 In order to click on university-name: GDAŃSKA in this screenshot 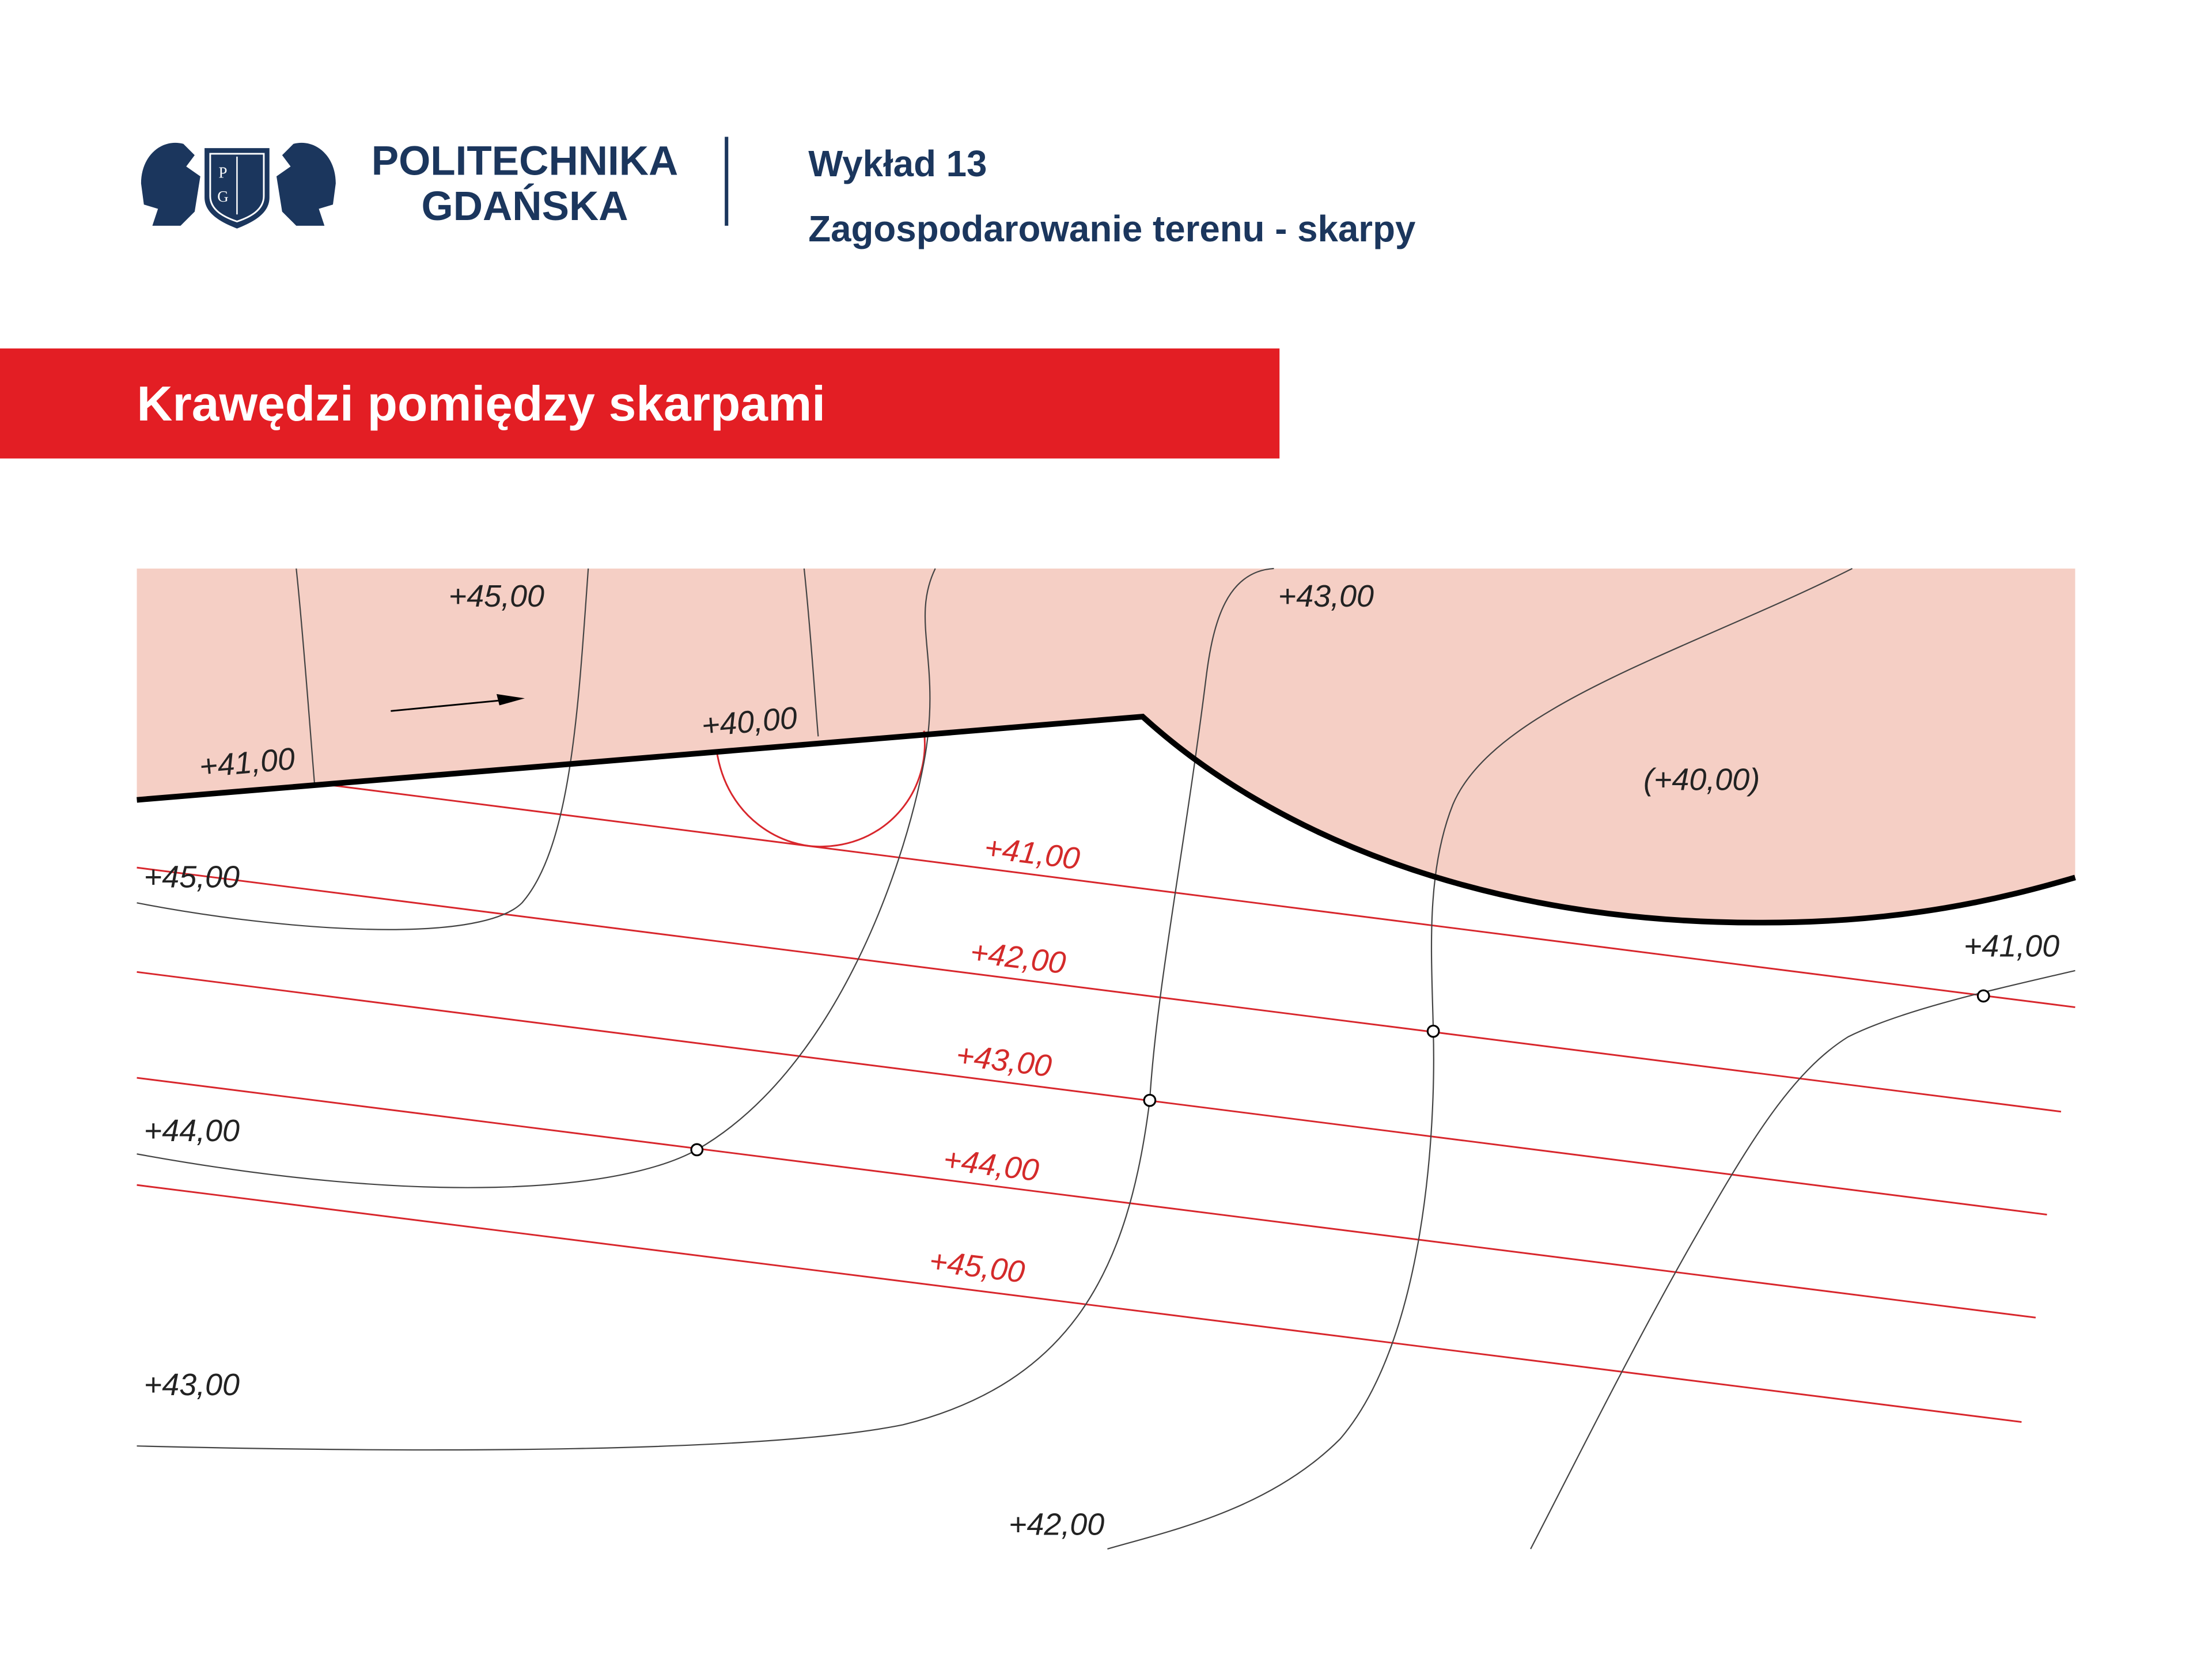, I will do `click(525, 206)`.